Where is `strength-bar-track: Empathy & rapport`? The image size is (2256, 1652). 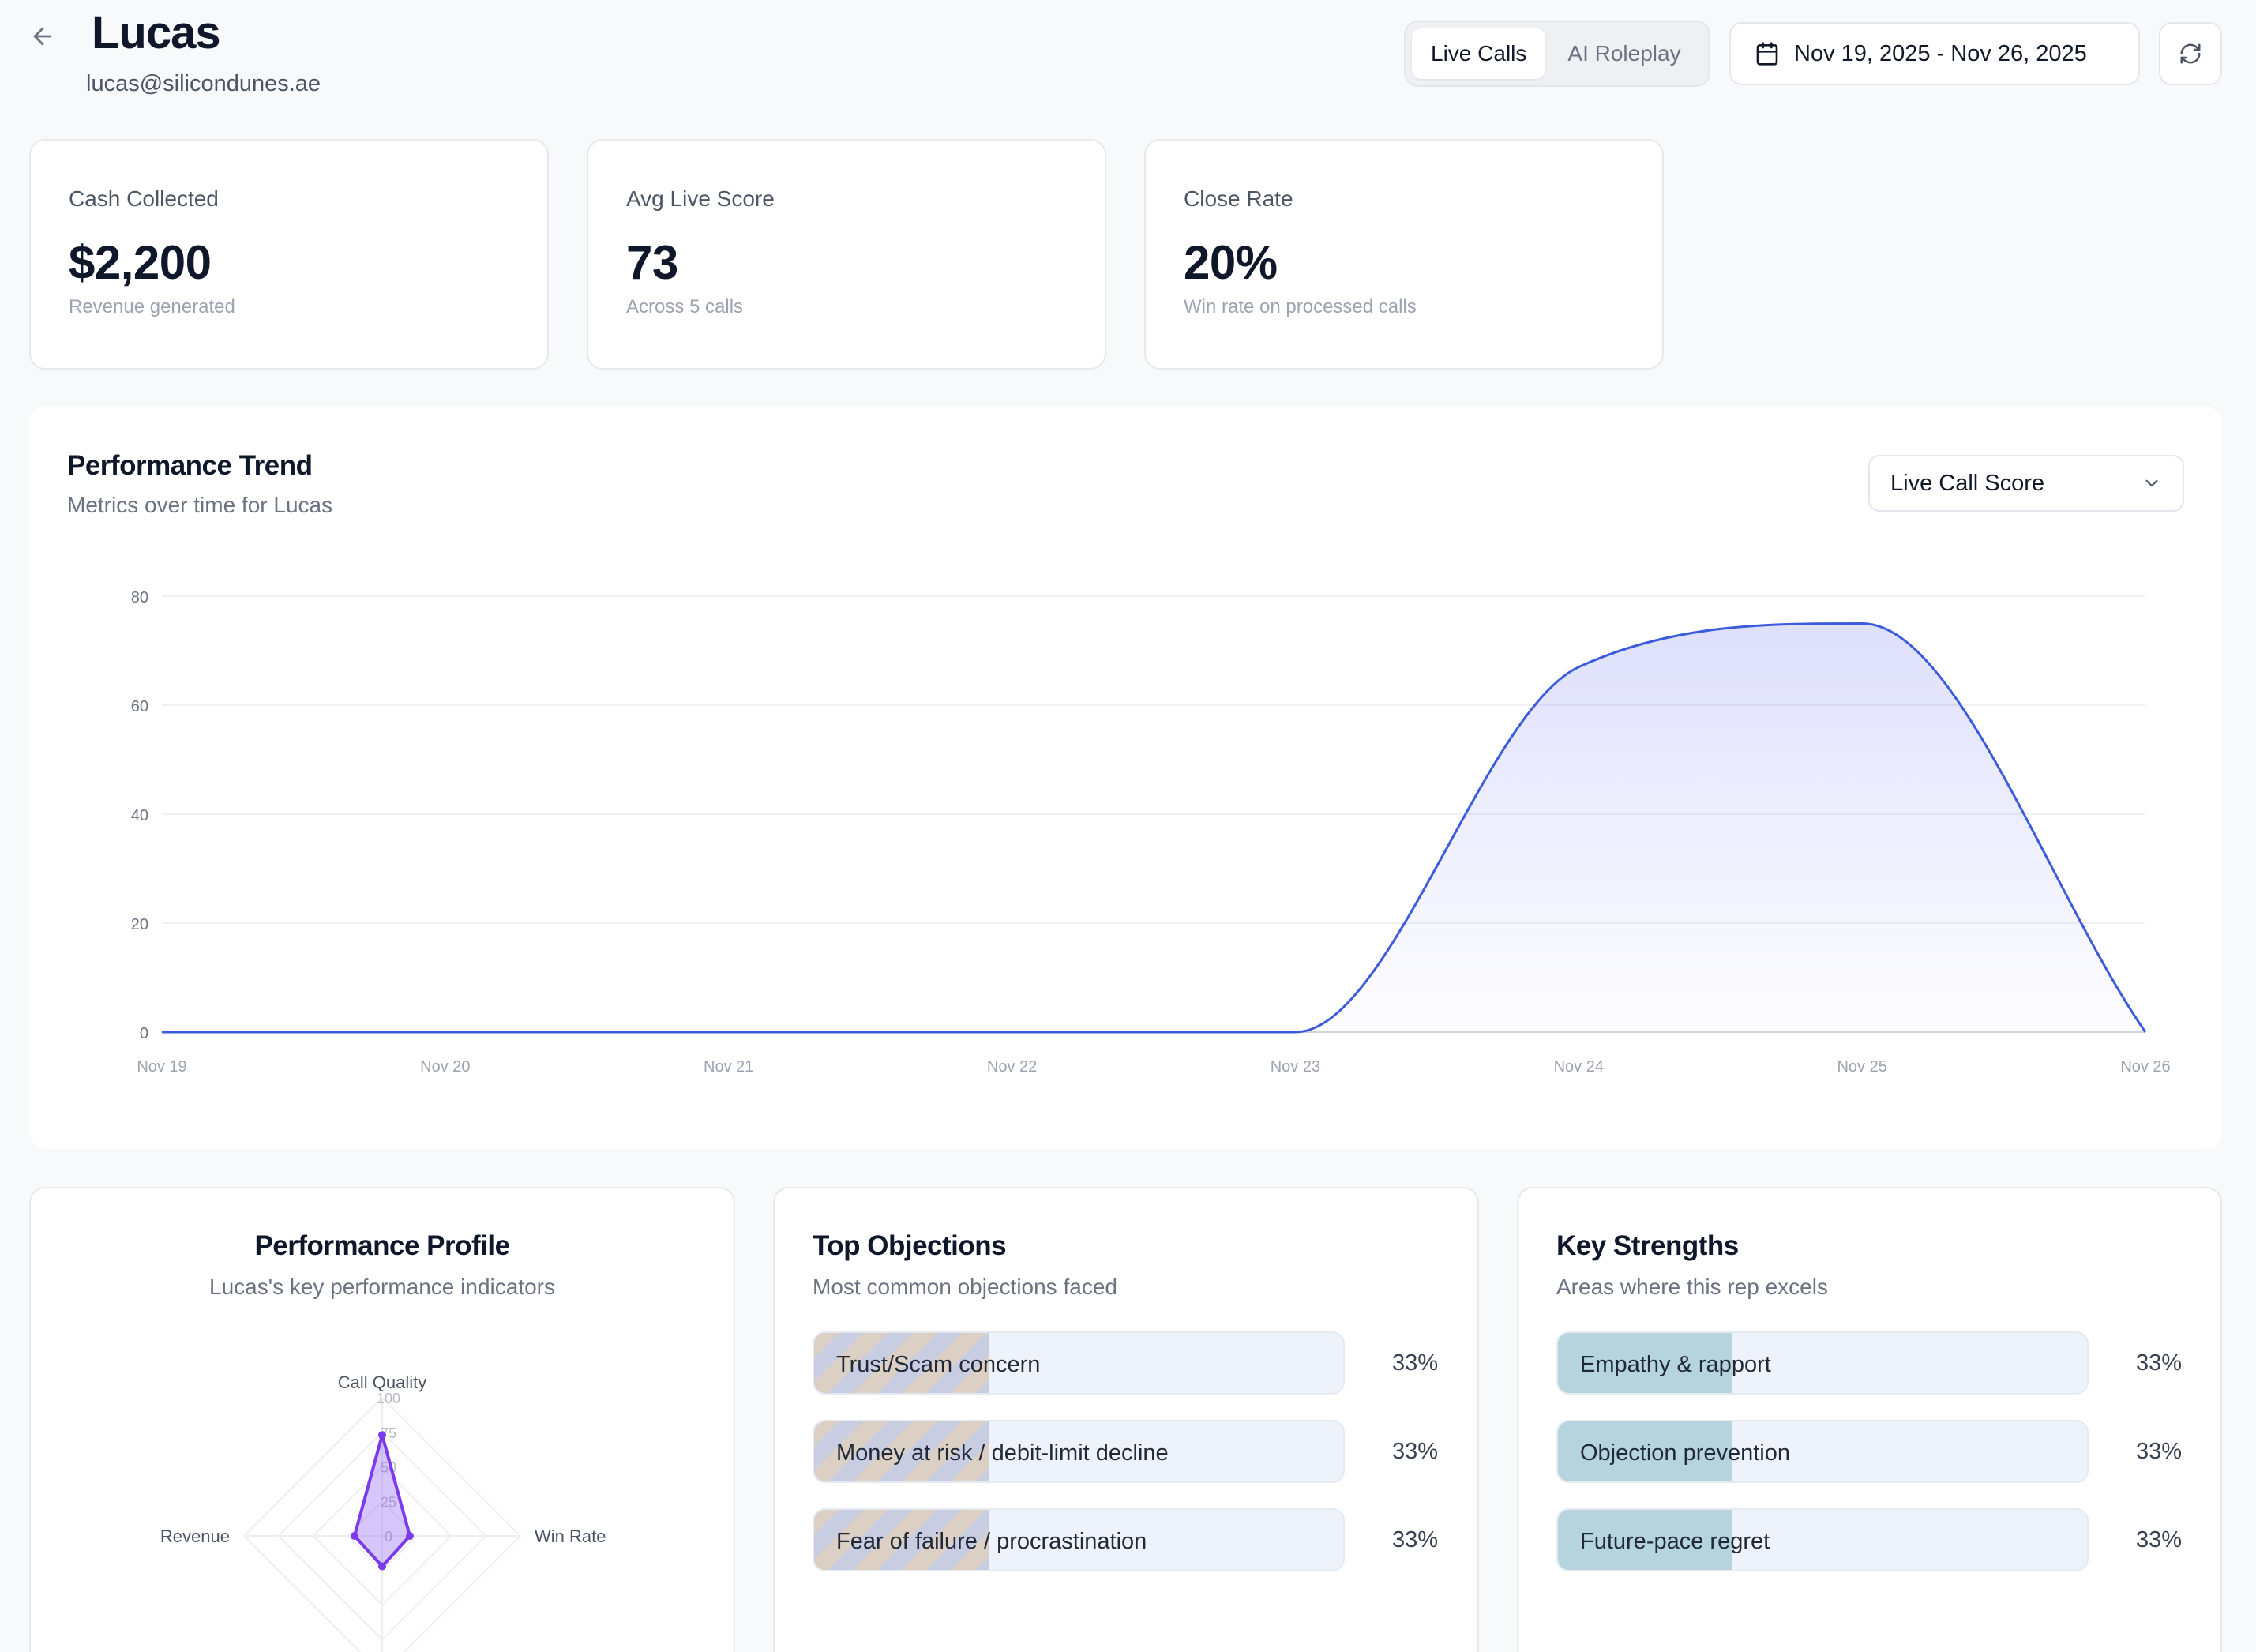
strength-bar-track: Empathy & rapport is located at coordinates (1822, 1363).